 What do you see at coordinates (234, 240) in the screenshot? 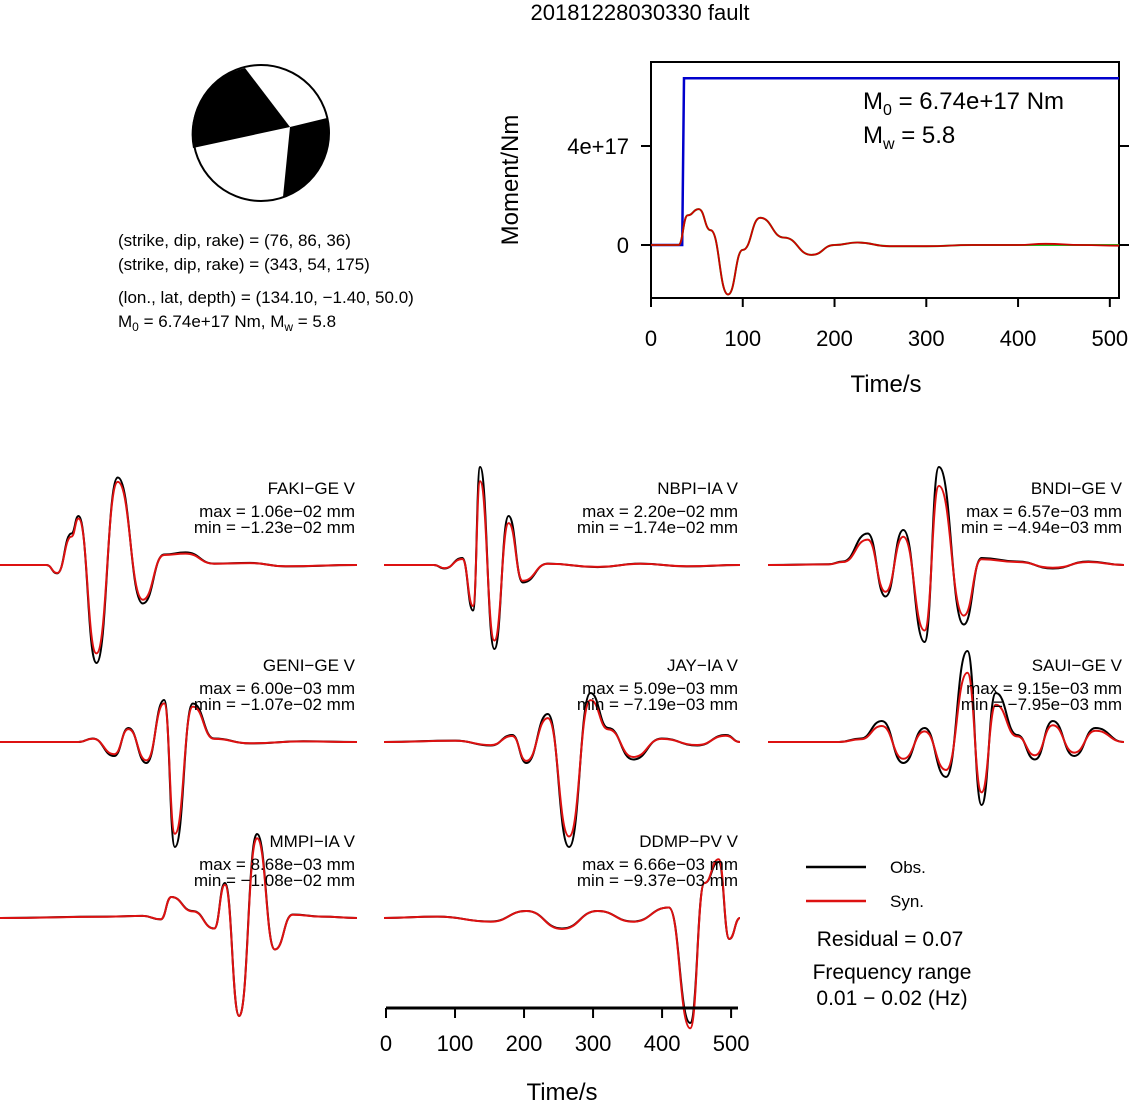
I see `mechanism-plane1: (strike, dip, rake) = (76, 86, 36)` at bounding box center [234, 240].